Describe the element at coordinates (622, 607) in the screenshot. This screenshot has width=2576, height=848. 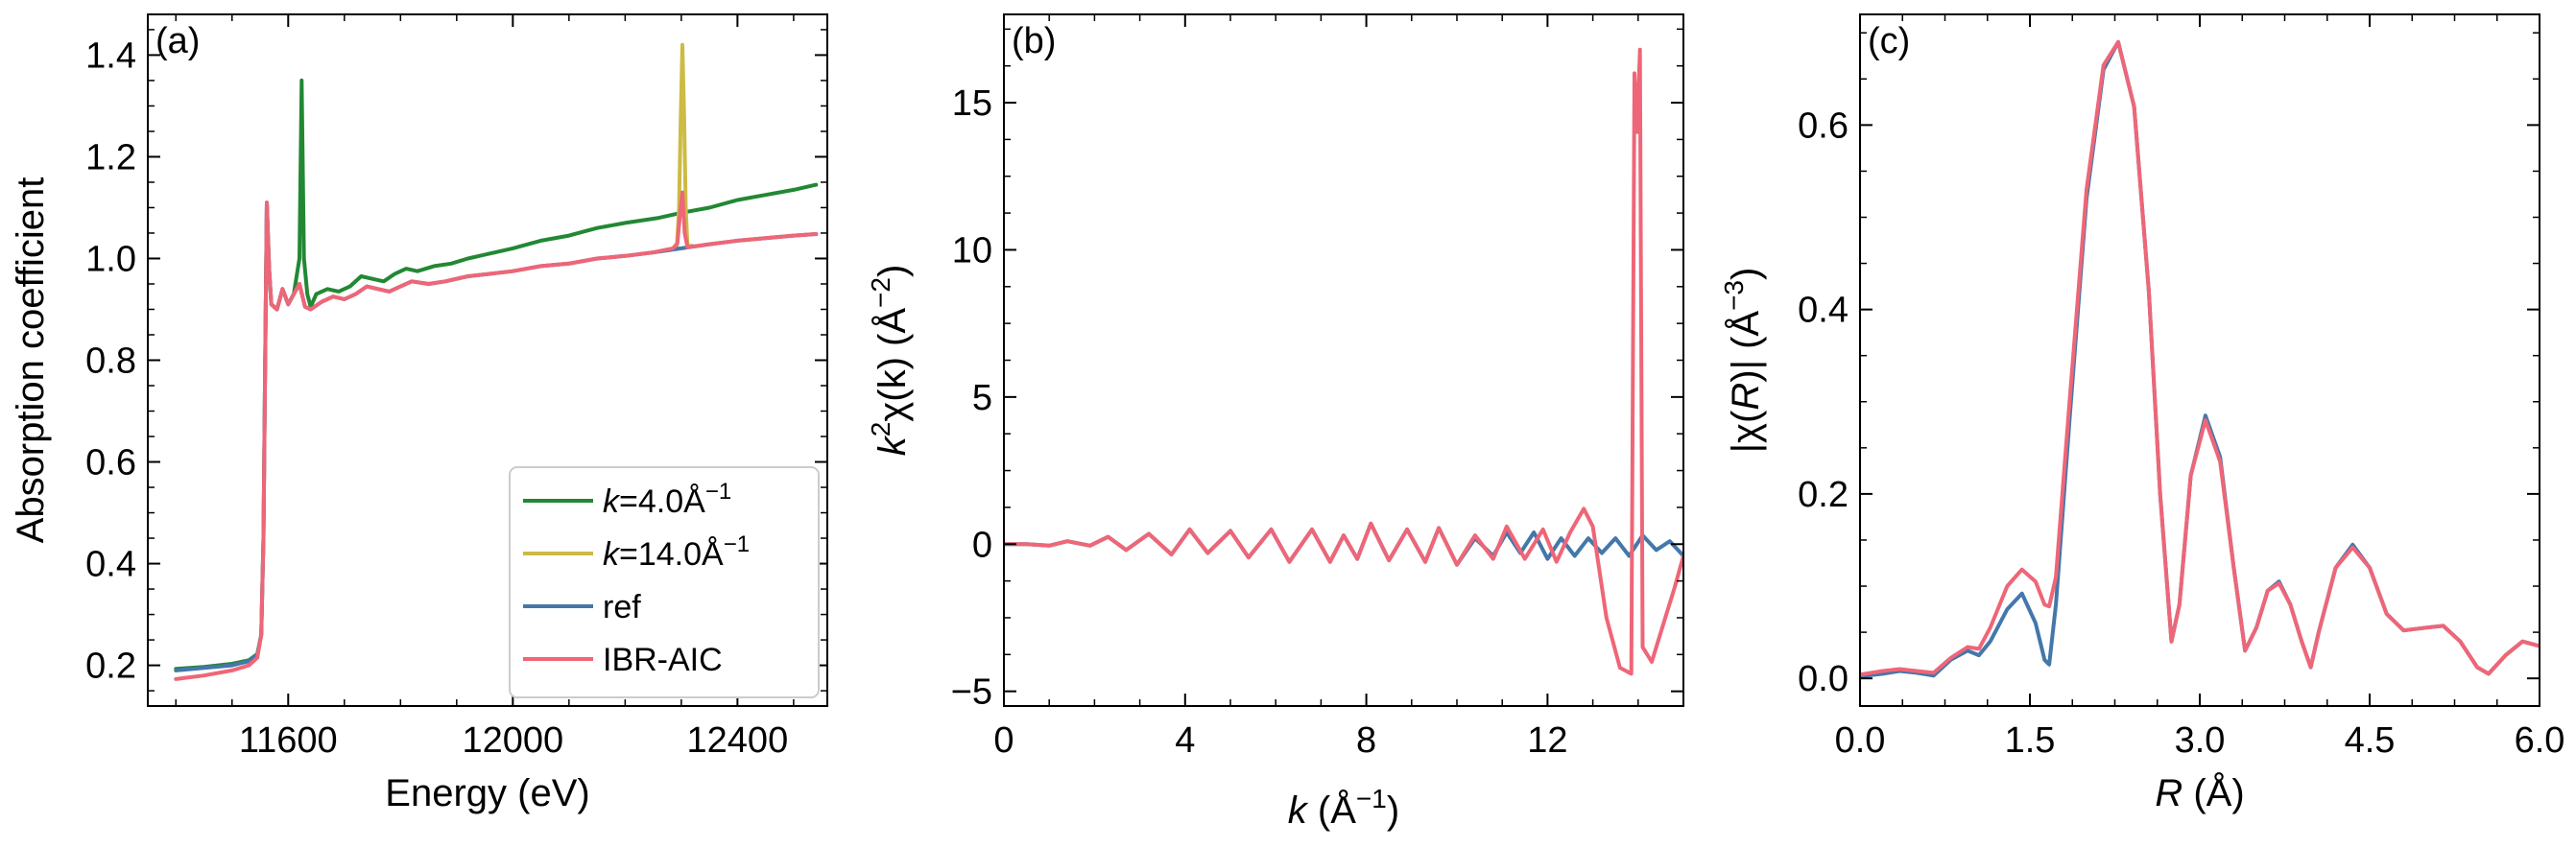
I see `legend-label: ref` at that location.